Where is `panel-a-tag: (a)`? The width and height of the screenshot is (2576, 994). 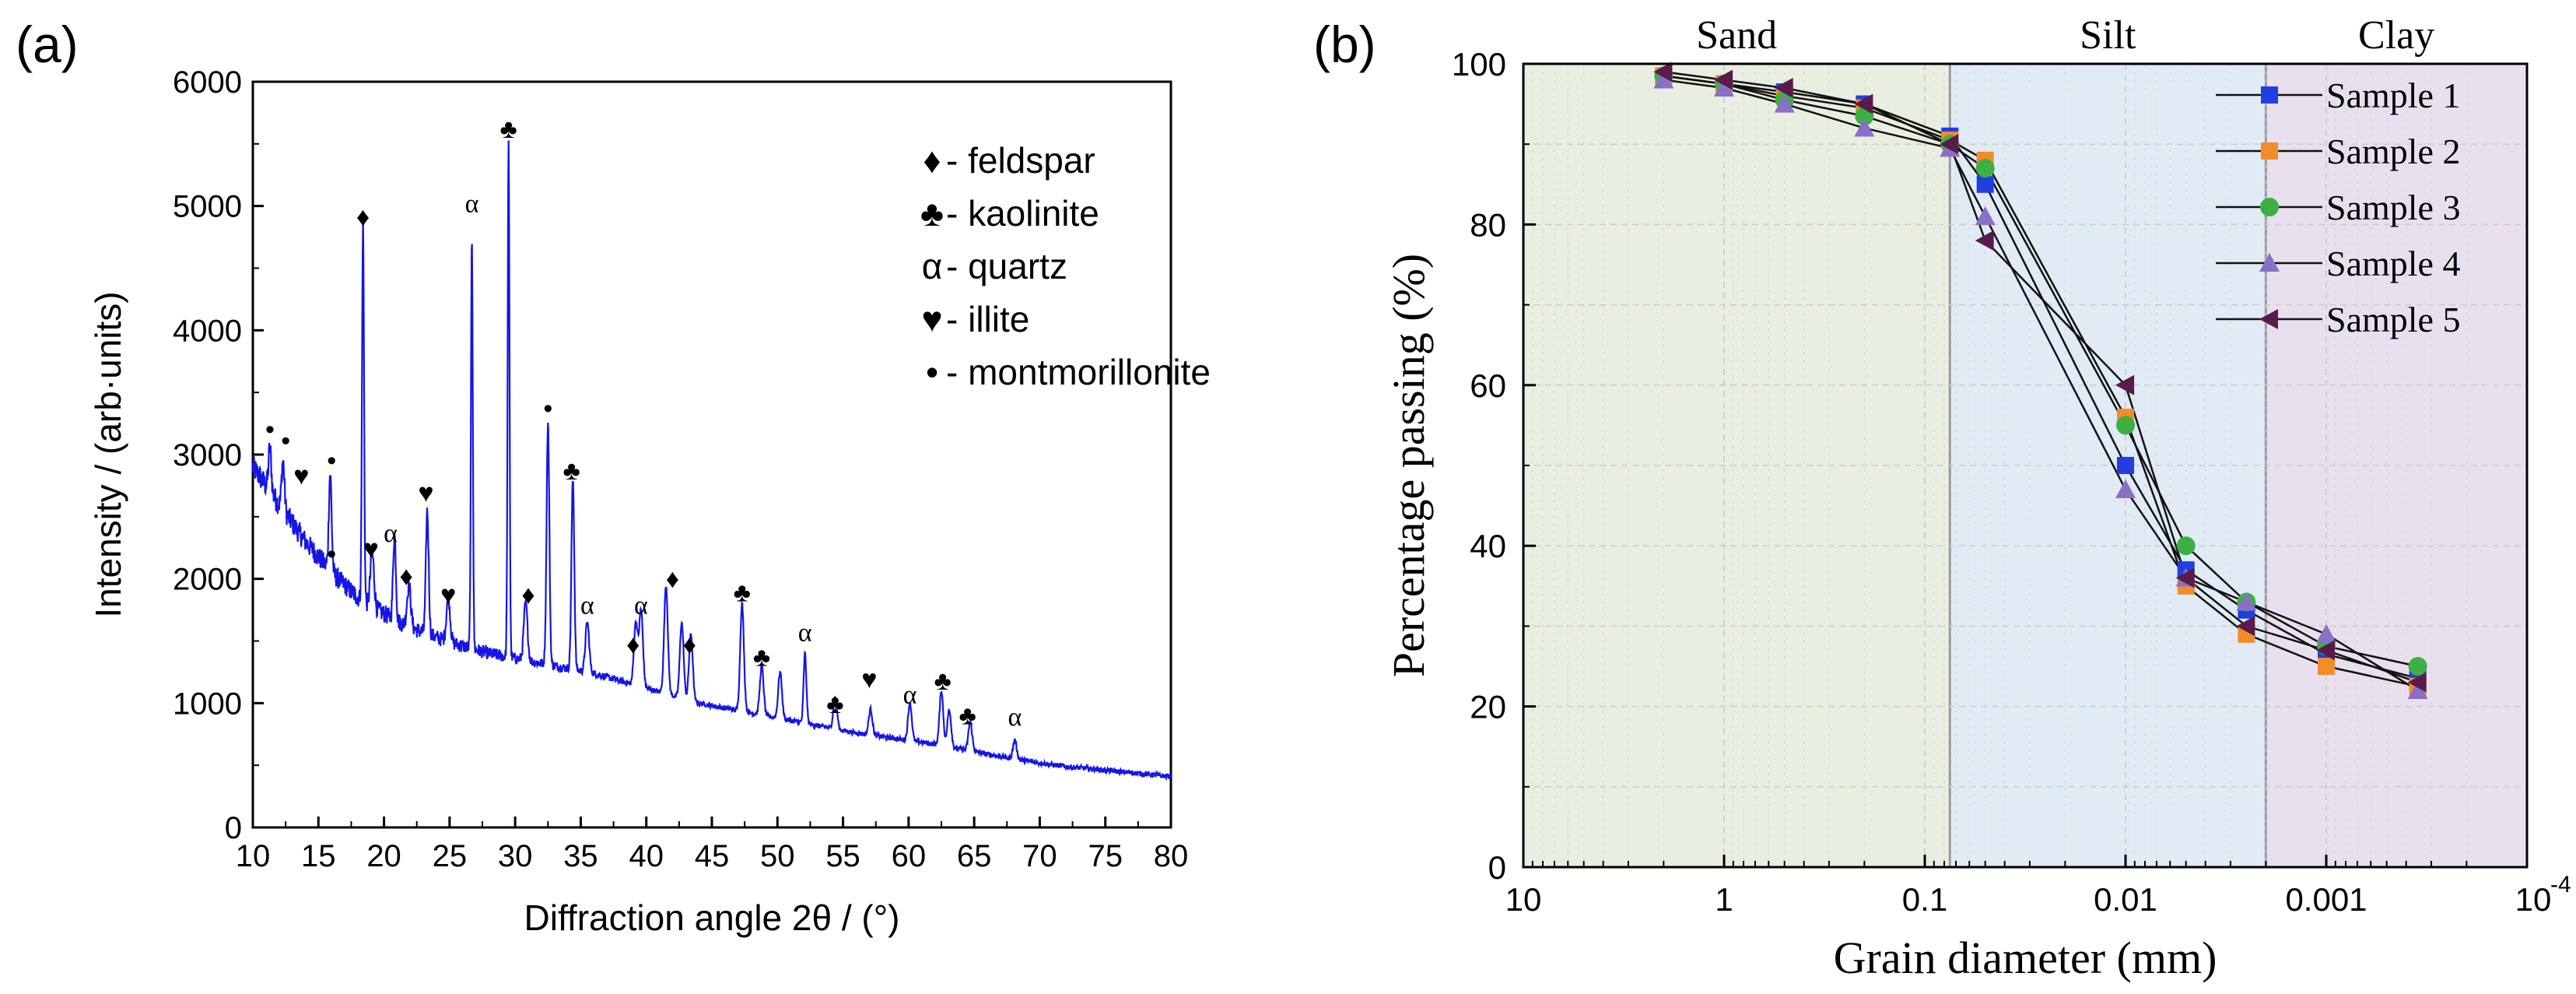
panel-a-tag: (a) is located at coordinates (47, 44).